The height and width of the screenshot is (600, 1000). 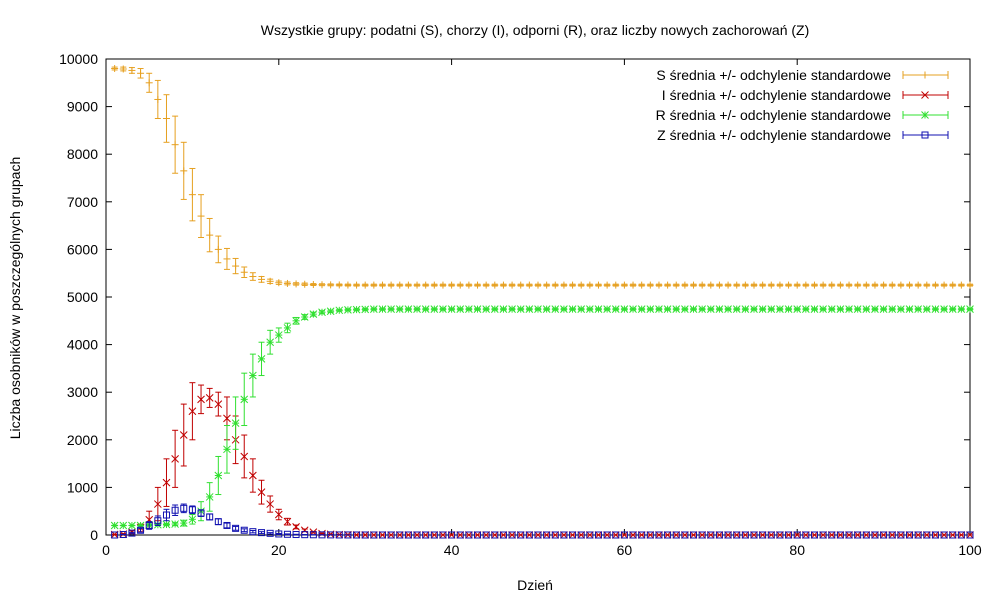 I want to click on x-tick-label: 20, so click(x=279, y=550).